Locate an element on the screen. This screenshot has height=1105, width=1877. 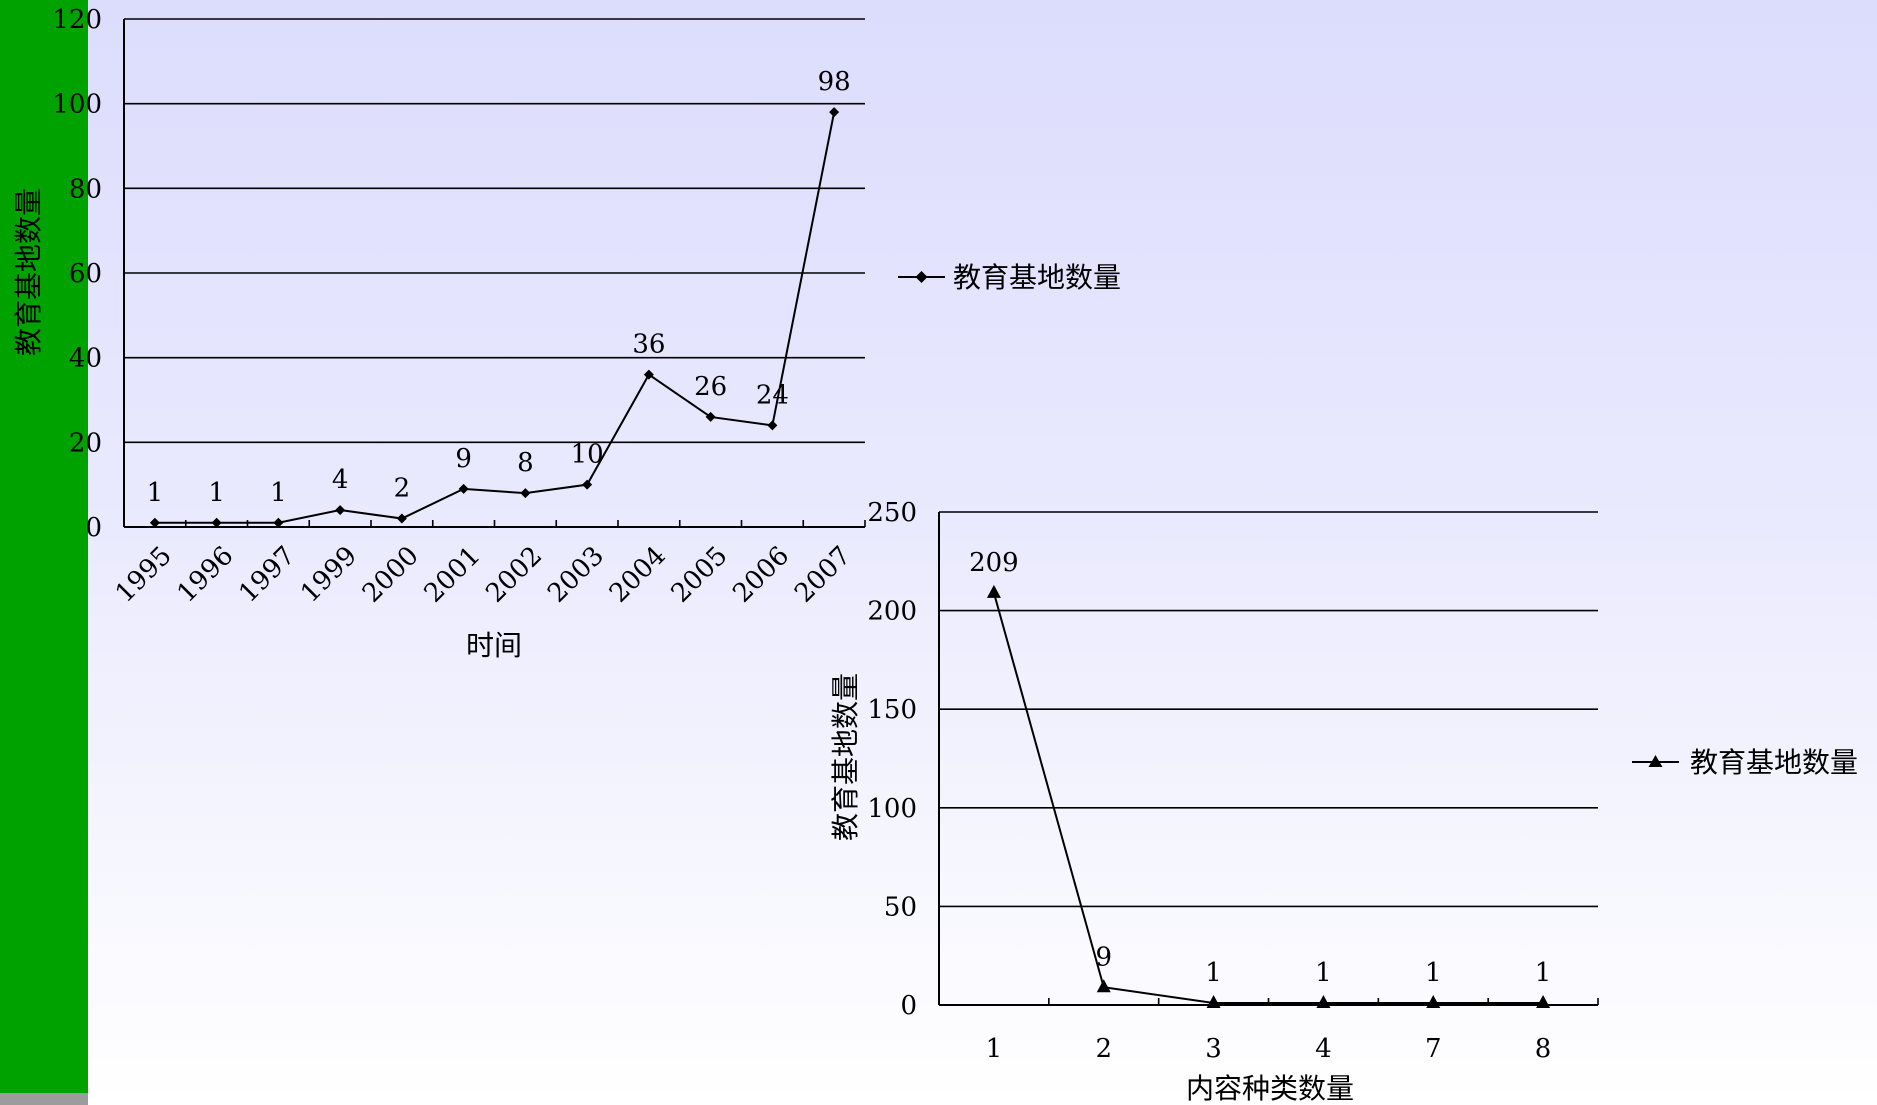
x-tick-label: 1997 is located at coordinates (267, 575).